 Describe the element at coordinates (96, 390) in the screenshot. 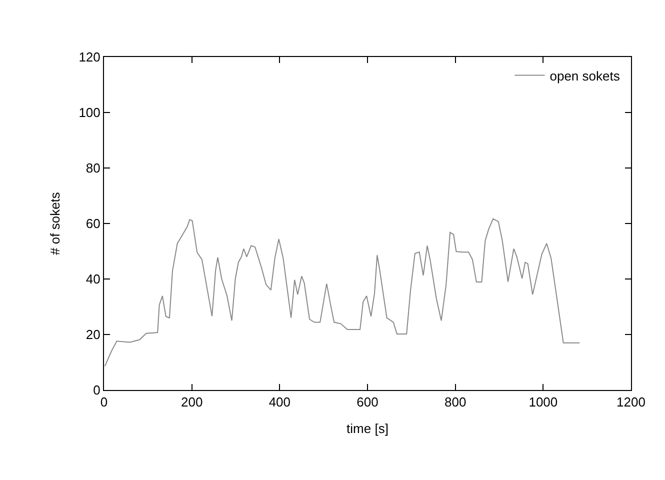

I see `y-tick-label: 0` at that location.